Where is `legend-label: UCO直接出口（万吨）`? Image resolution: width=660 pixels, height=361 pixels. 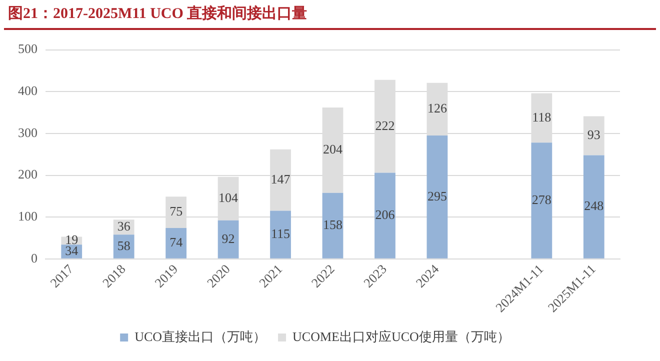
legend-label: UCO直接出口（万吨） is located at coordinates (200, 336).